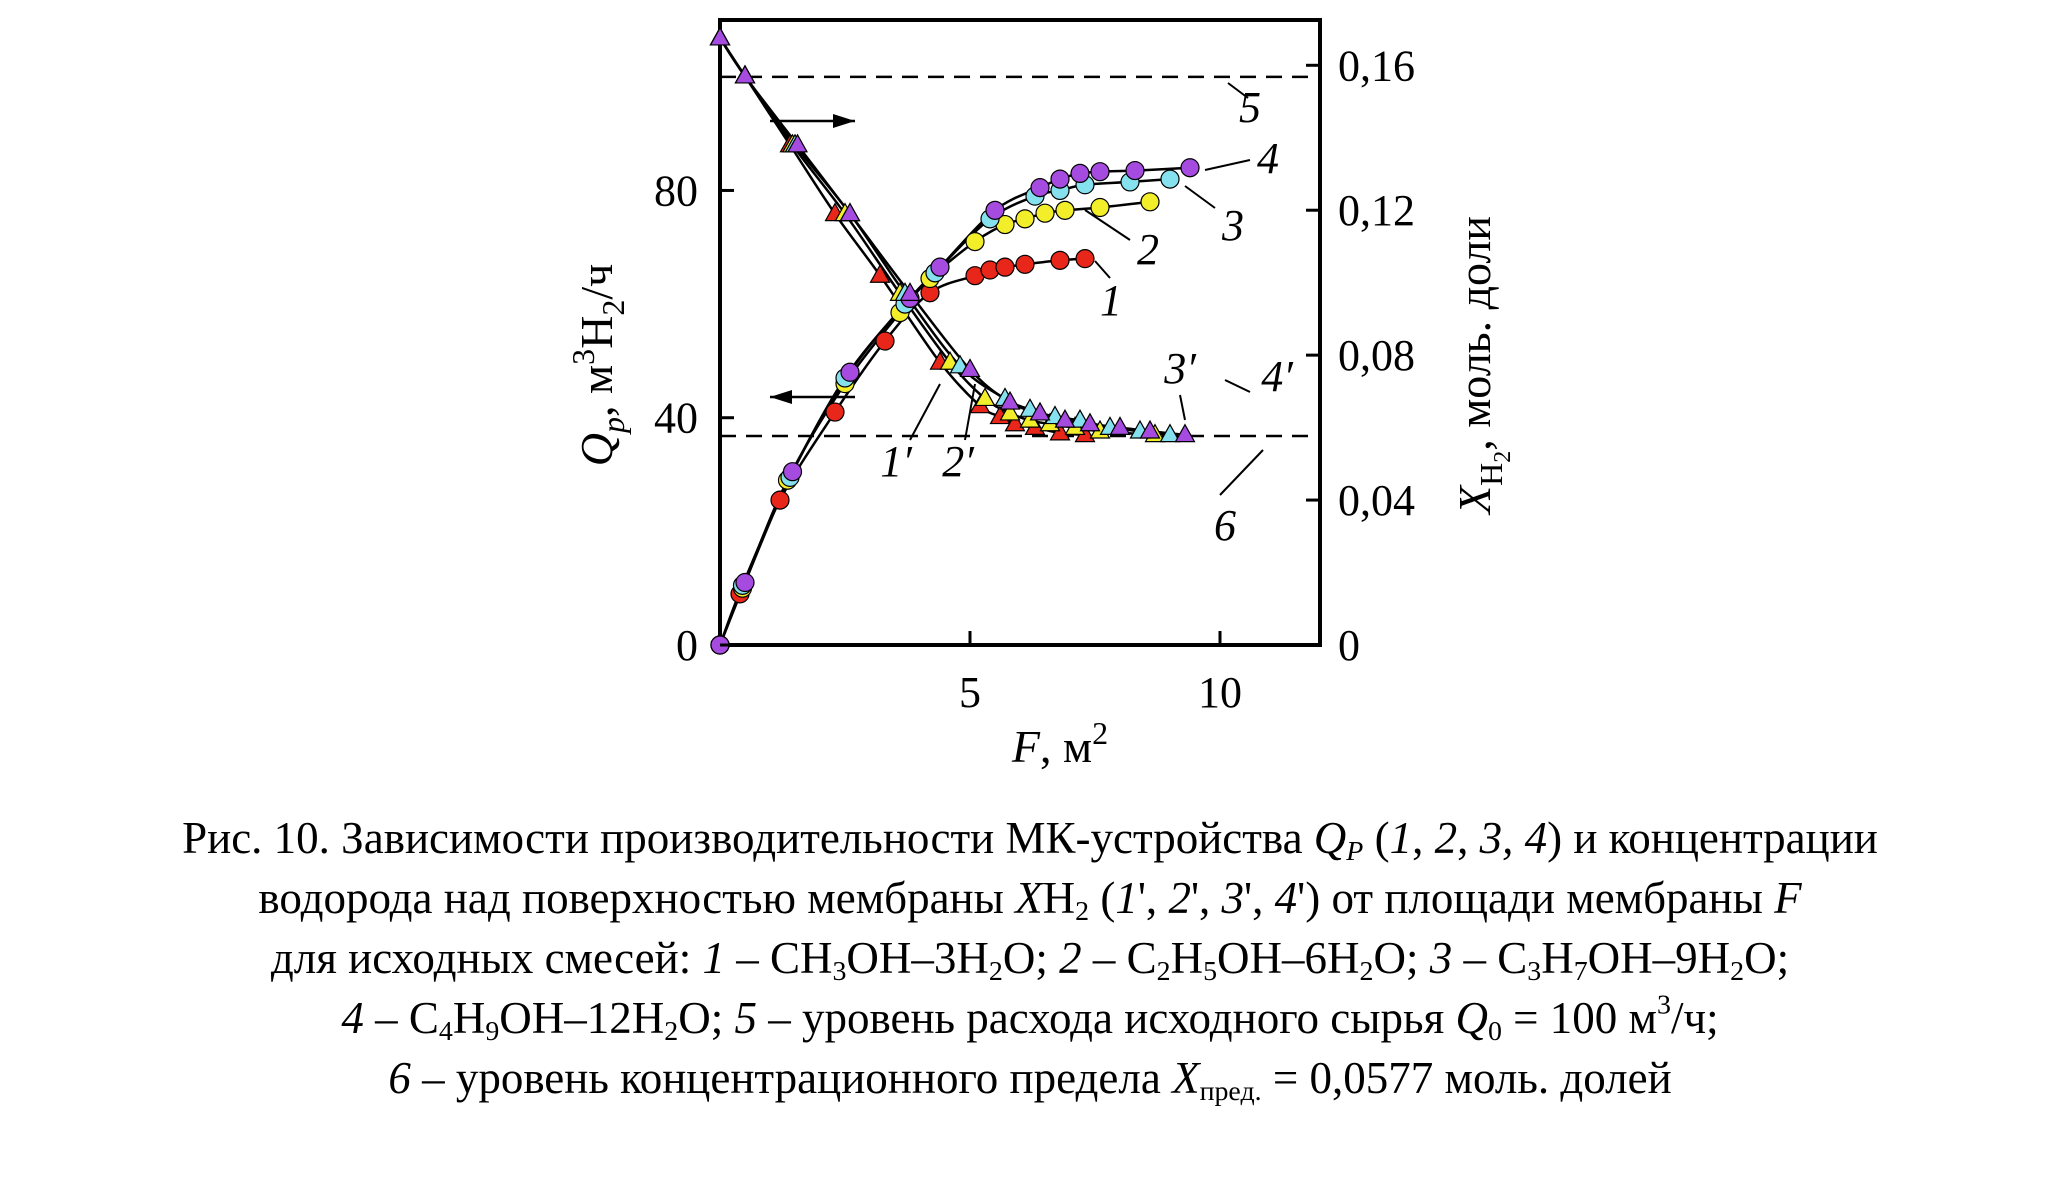 This screenshot has width=2060, height=1202. What do you see at coordinates (970, 412) in the screenshot?
I see `leader-2p` at bounding box center [970, 412].